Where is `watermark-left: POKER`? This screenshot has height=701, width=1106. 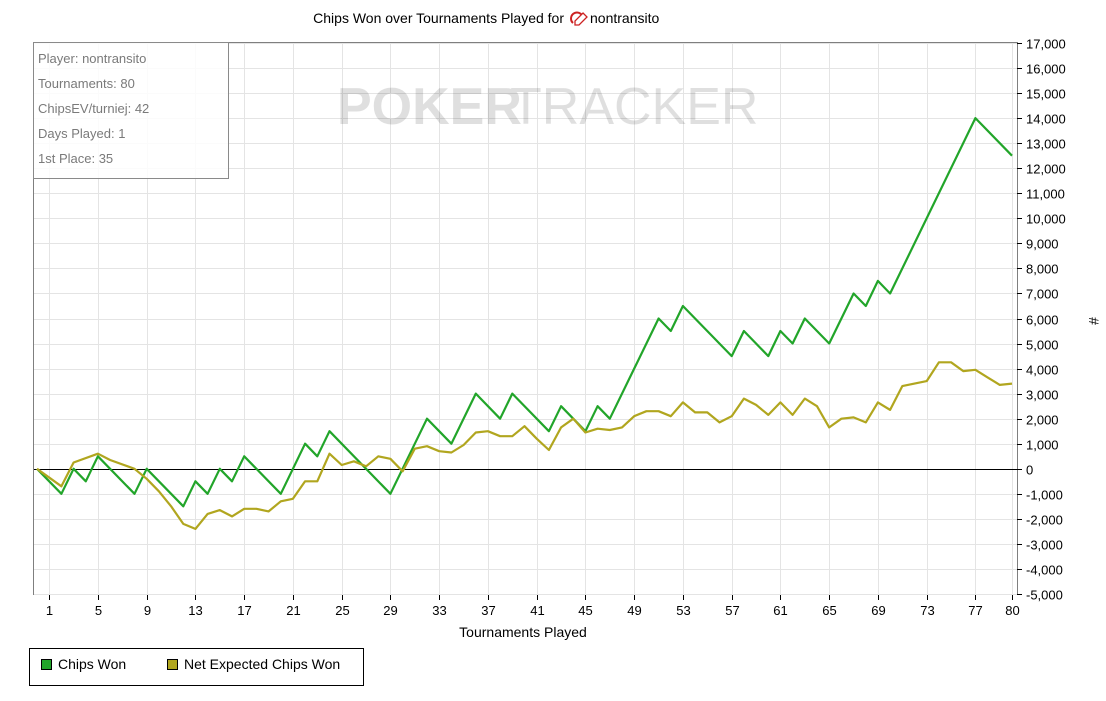 watermark-left: POKER is located at coordinates (429, 107).